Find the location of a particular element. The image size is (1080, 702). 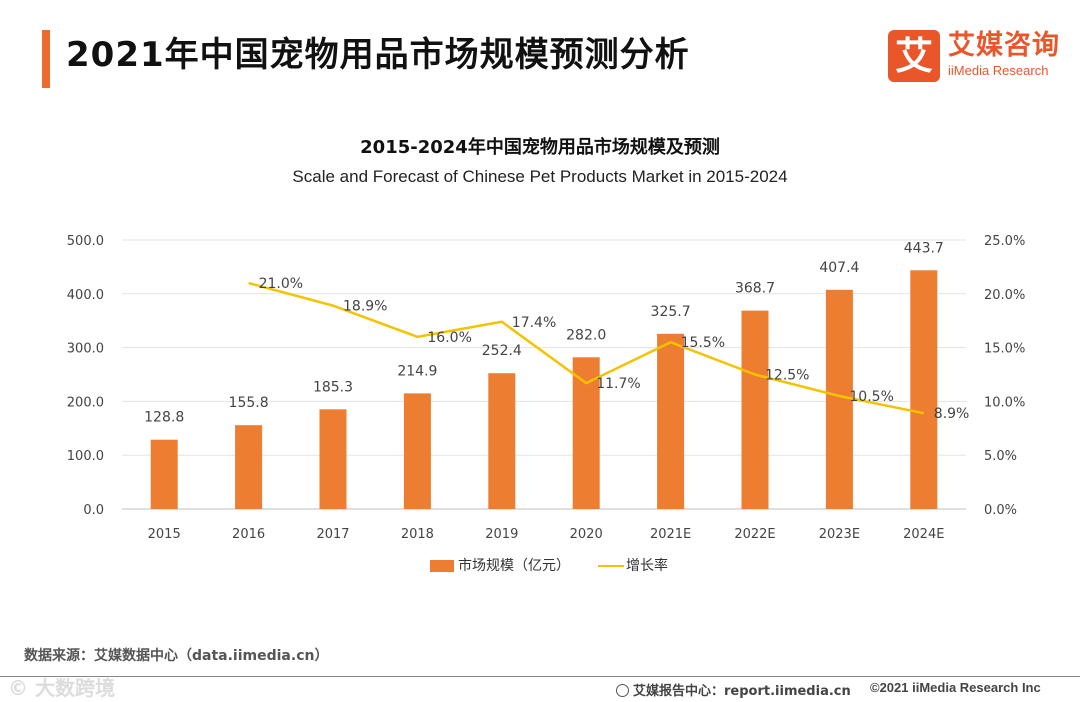

y-right-tick-label: 10.0% is located at coordinates (1004, 402).